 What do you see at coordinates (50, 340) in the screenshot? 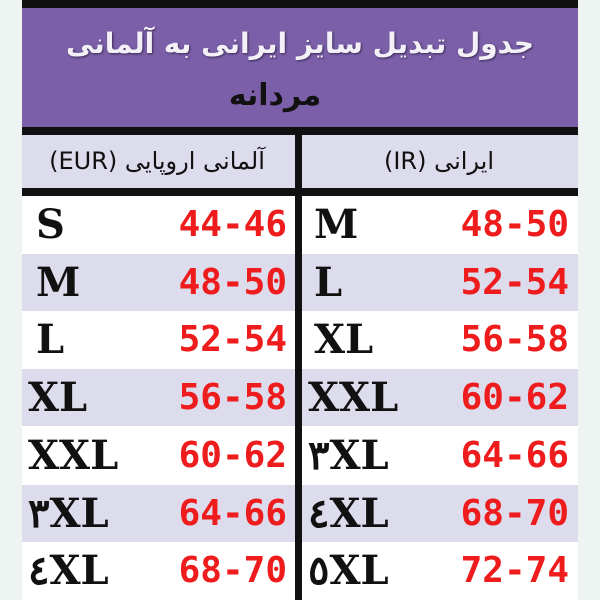
I see `eur-size: L` at bounding box center [50, 340].